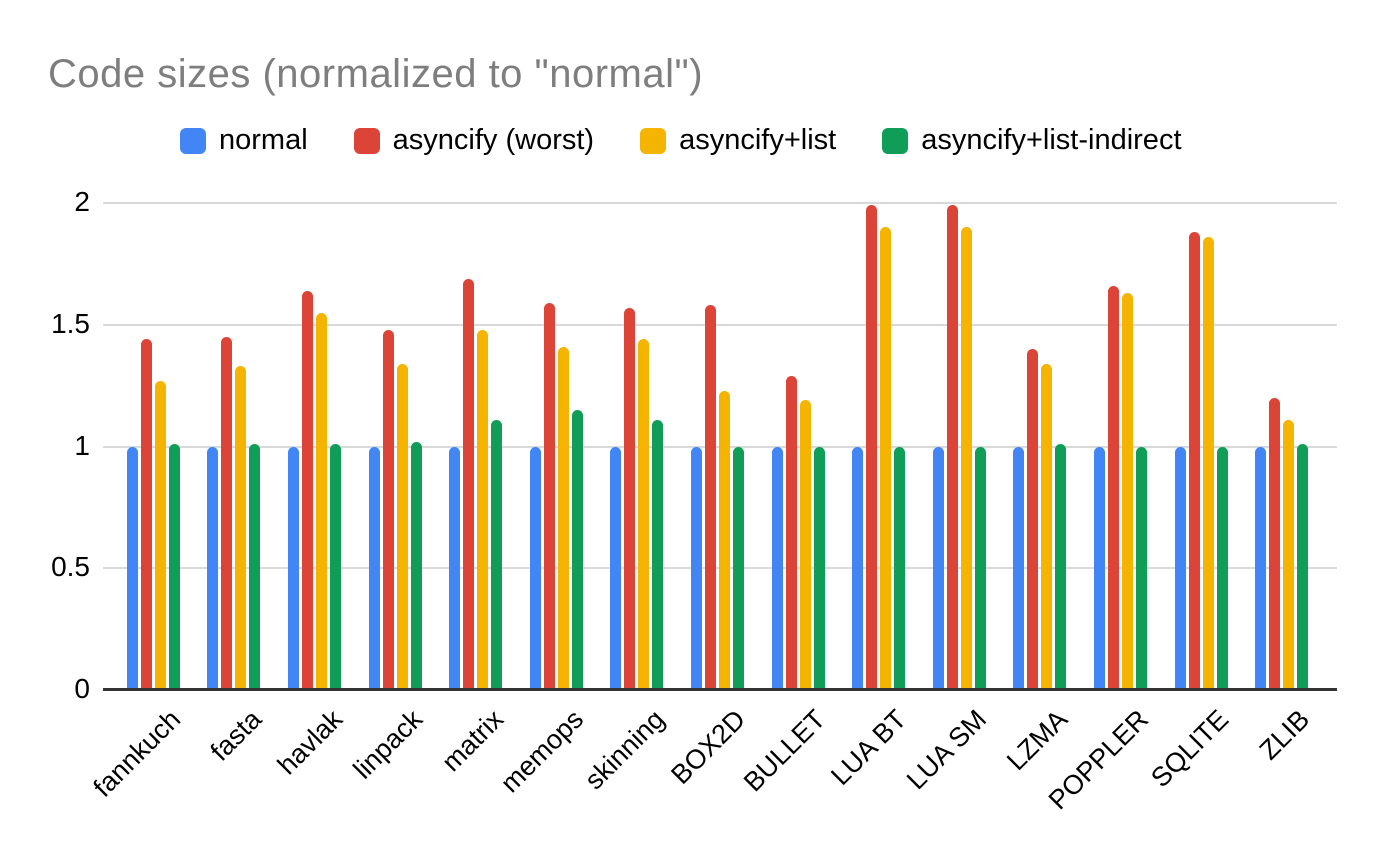 Image resolution: width=1379 pixels, height=852 pixels. I want to click on legend-label: asyncify (worst), so click(493, 140).